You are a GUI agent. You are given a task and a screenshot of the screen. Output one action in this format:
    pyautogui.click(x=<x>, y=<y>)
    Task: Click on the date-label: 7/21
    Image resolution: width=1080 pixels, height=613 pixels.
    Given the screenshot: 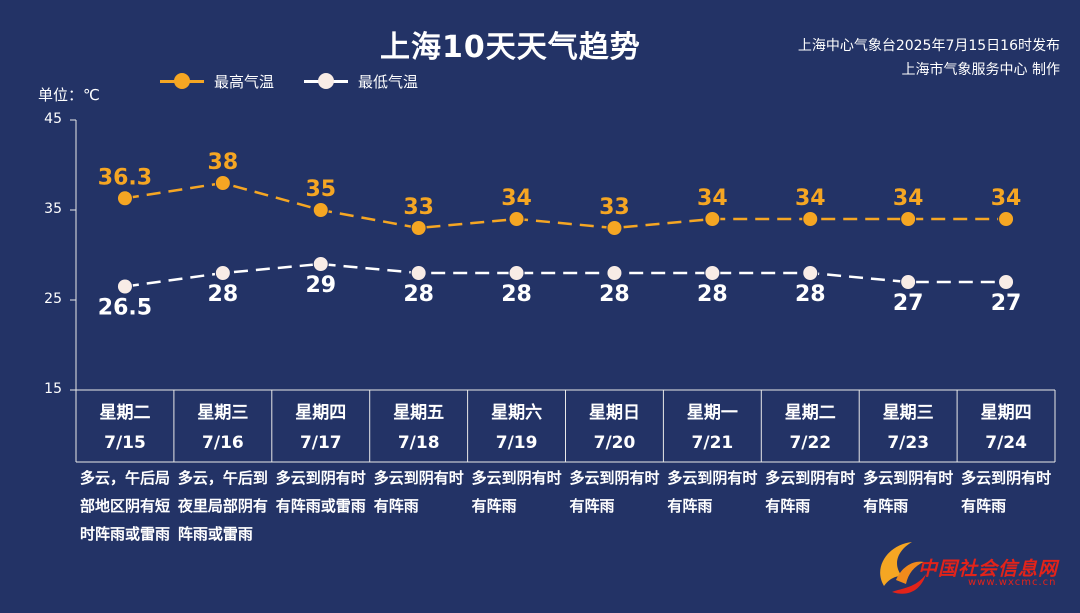 What is the action you would take?
    pyautogui.click(x=712, y=443)
    